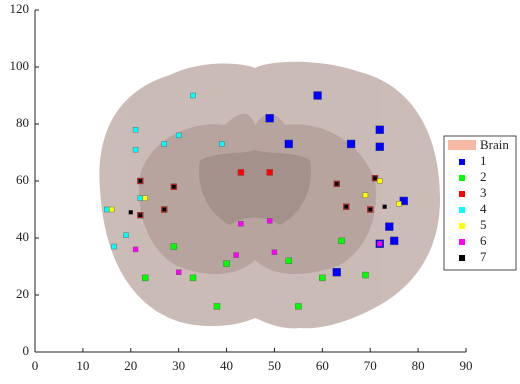 The height and width of the screenshot is (384, 520). I want to click on x-tick-label: 0, so click(35, 365).